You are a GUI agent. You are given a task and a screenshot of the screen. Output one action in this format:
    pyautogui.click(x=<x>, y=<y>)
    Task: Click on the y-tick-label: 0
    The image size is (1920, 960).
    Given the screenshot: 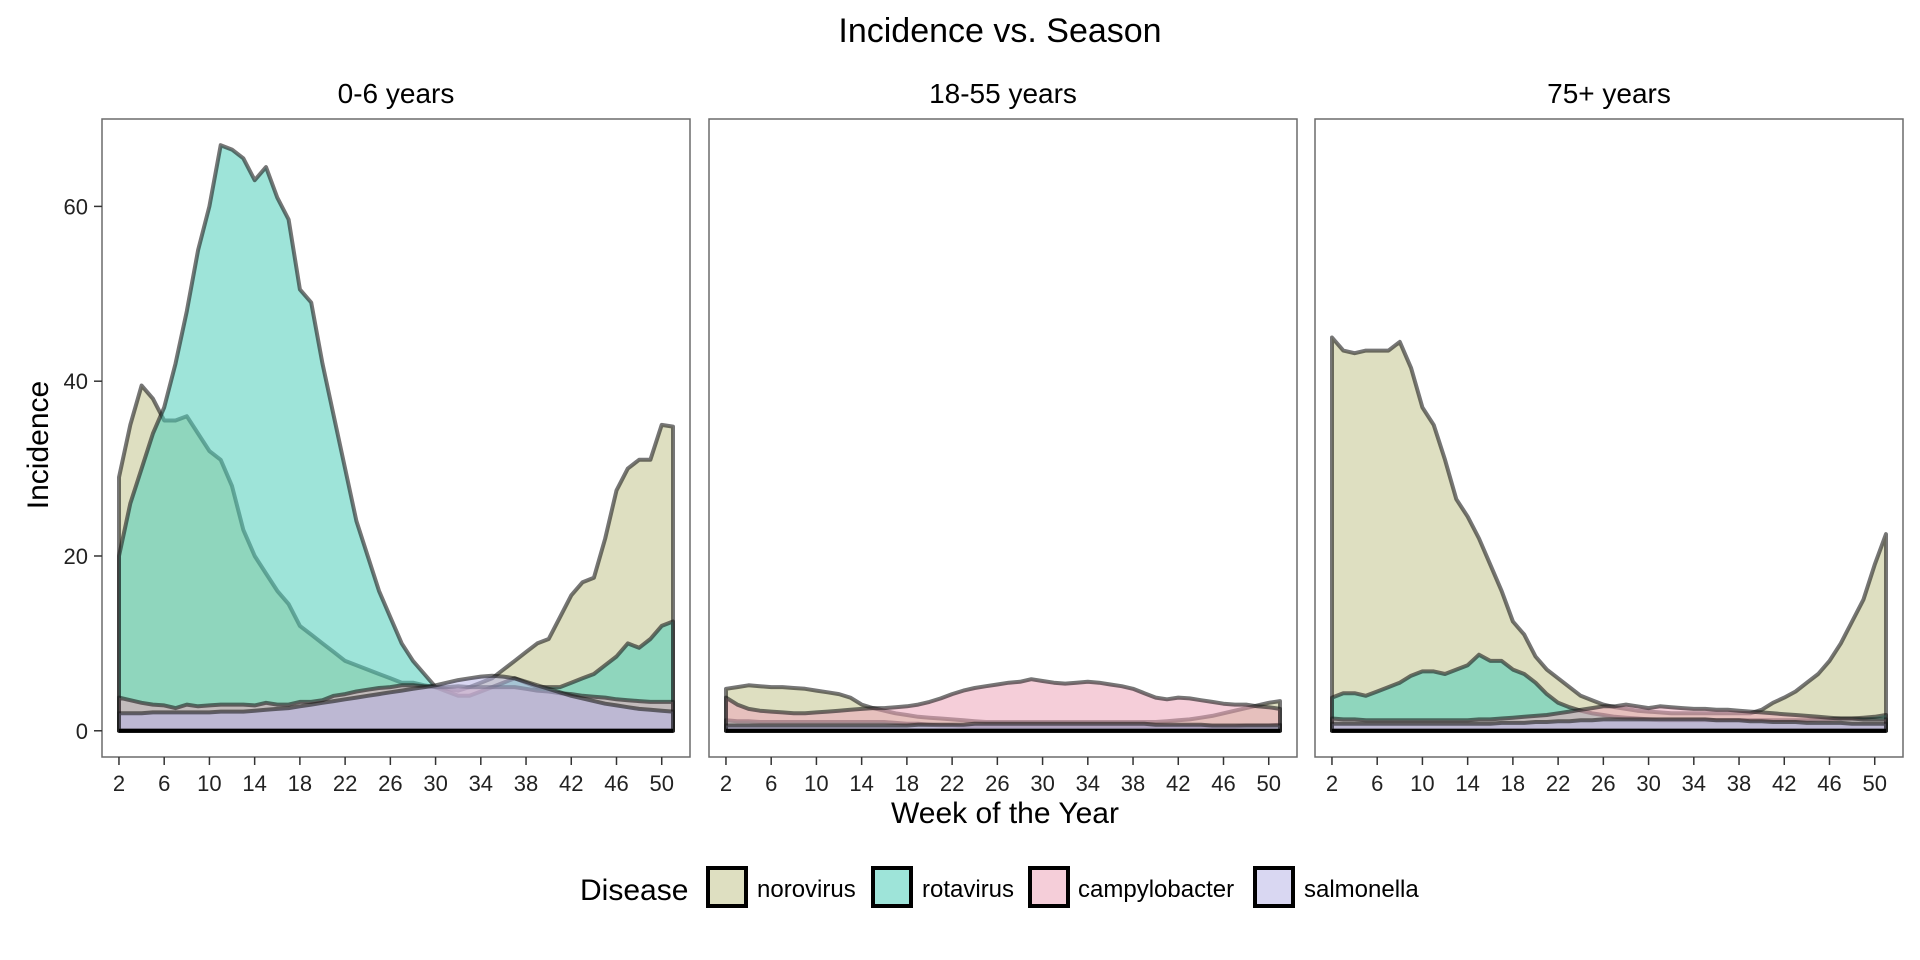 What is the action you would take?
    pyautogui.click(x=82, y=731)
    